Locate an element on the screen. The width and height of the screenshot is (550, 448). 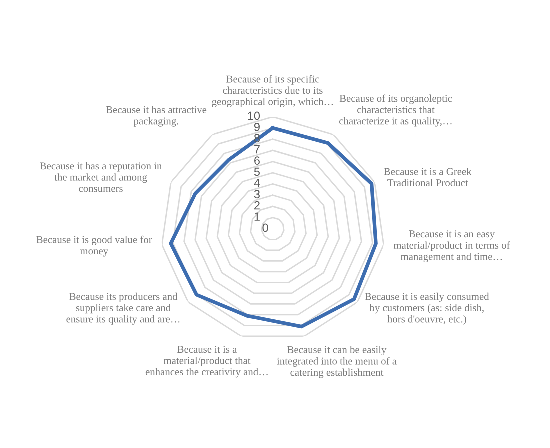
spoke-label: Because it has attractive packaging. is located at coordinates (156, 116).